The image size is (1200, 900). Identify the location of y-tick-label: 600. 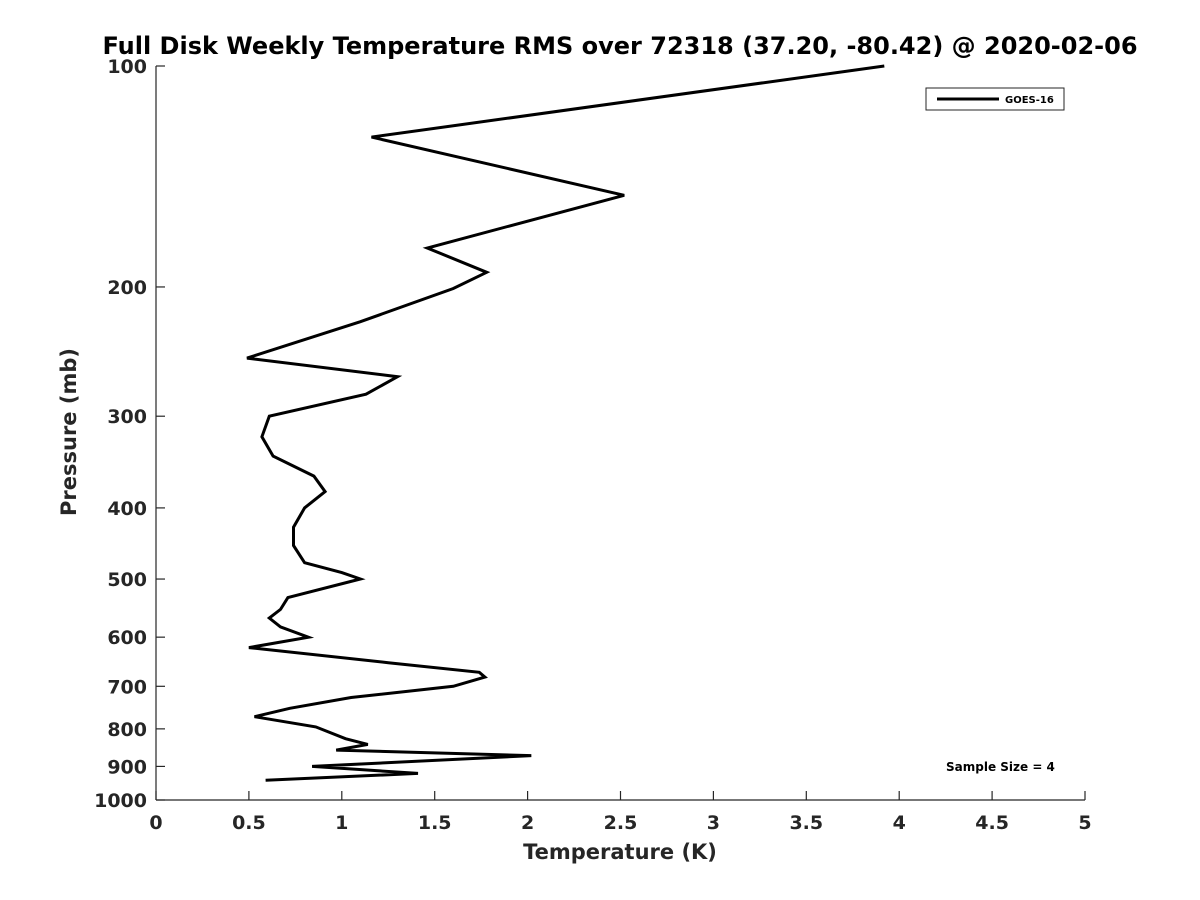
(127, 638).